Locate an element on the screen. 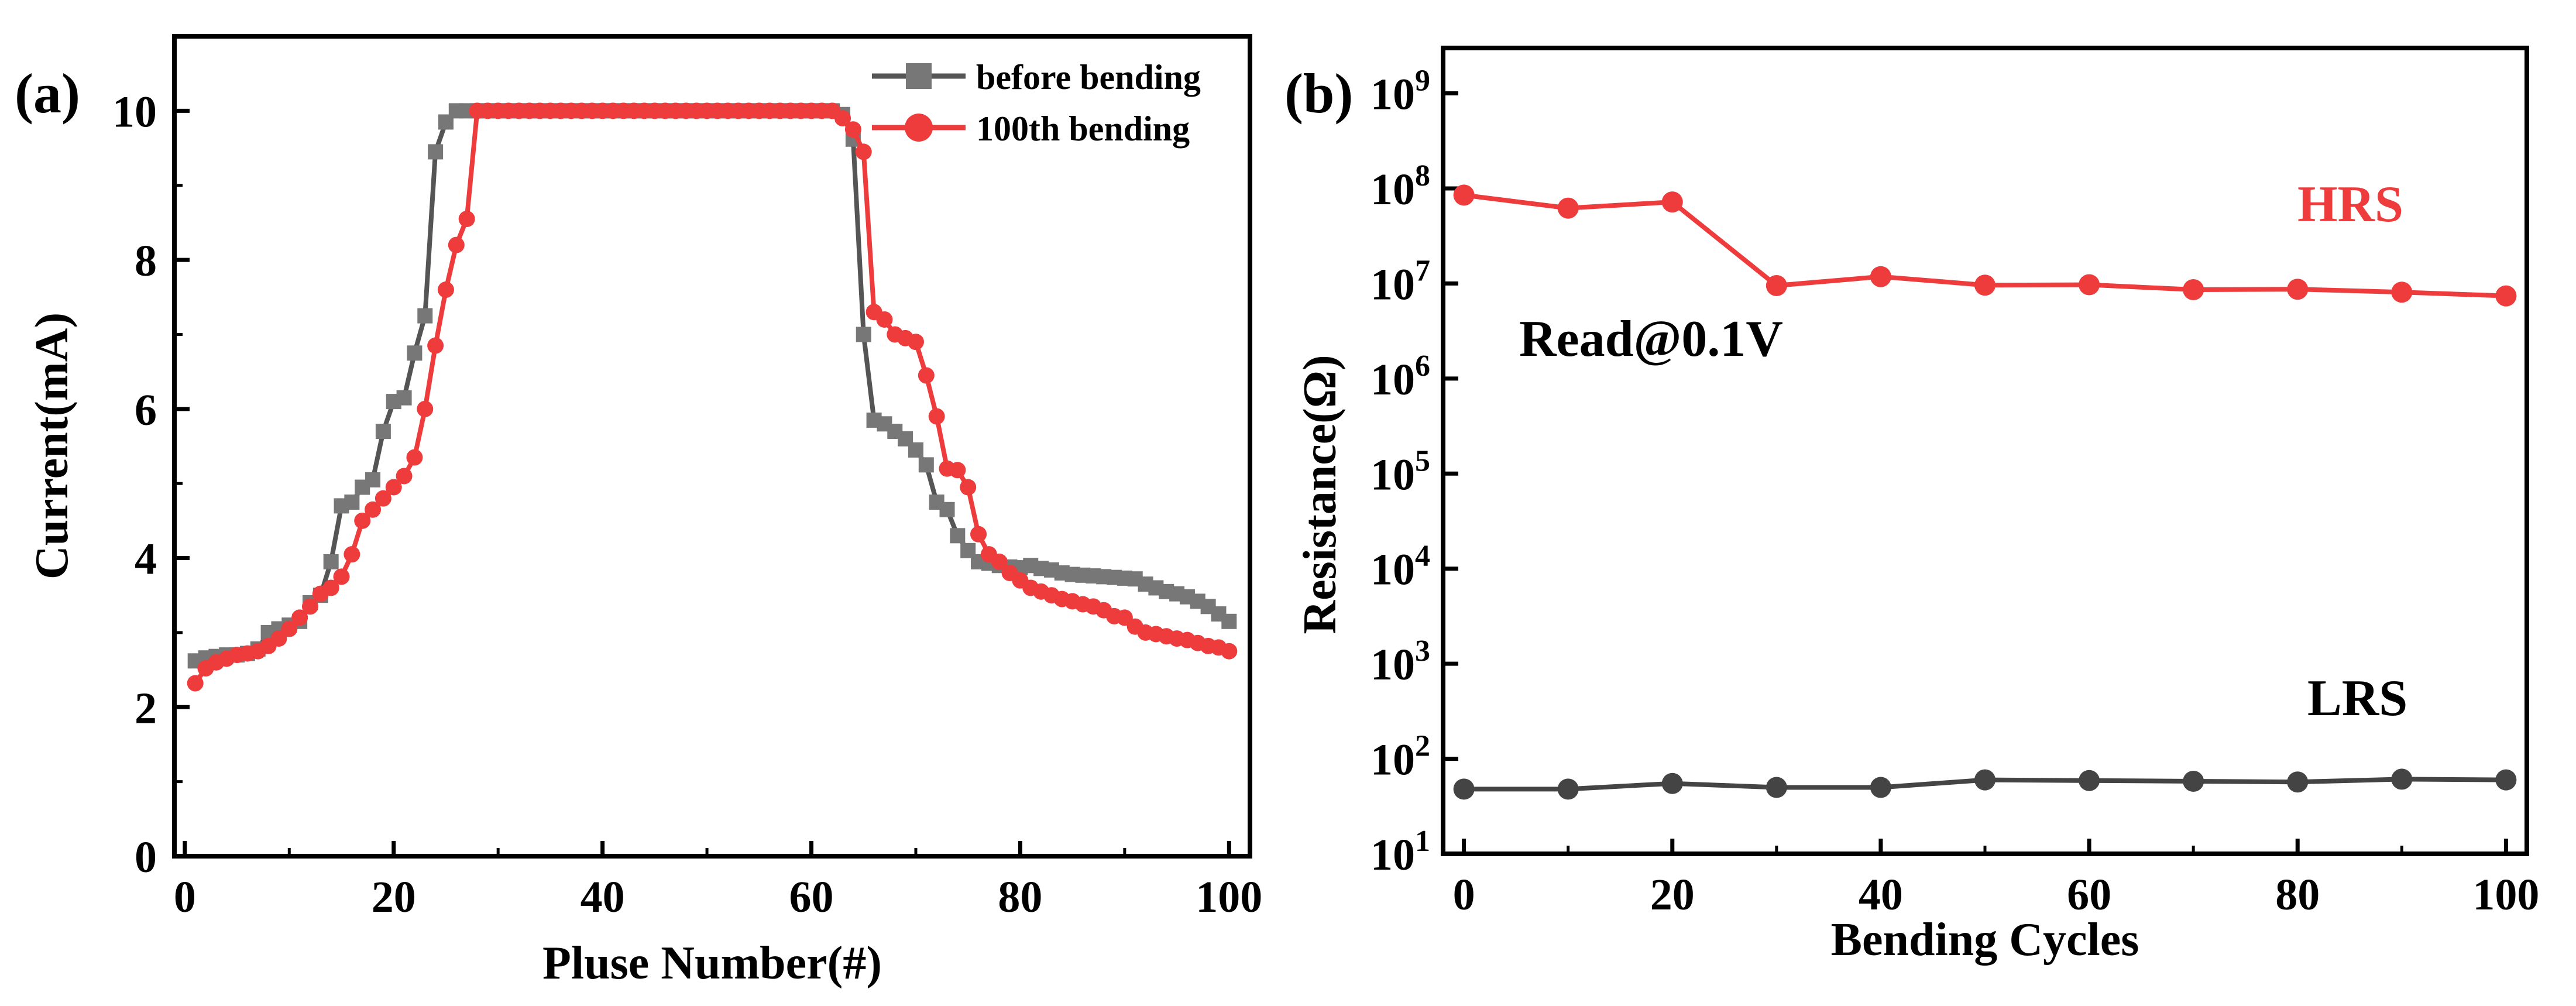  x-tick-label-60: 60 is located at coordinates (811, 897).